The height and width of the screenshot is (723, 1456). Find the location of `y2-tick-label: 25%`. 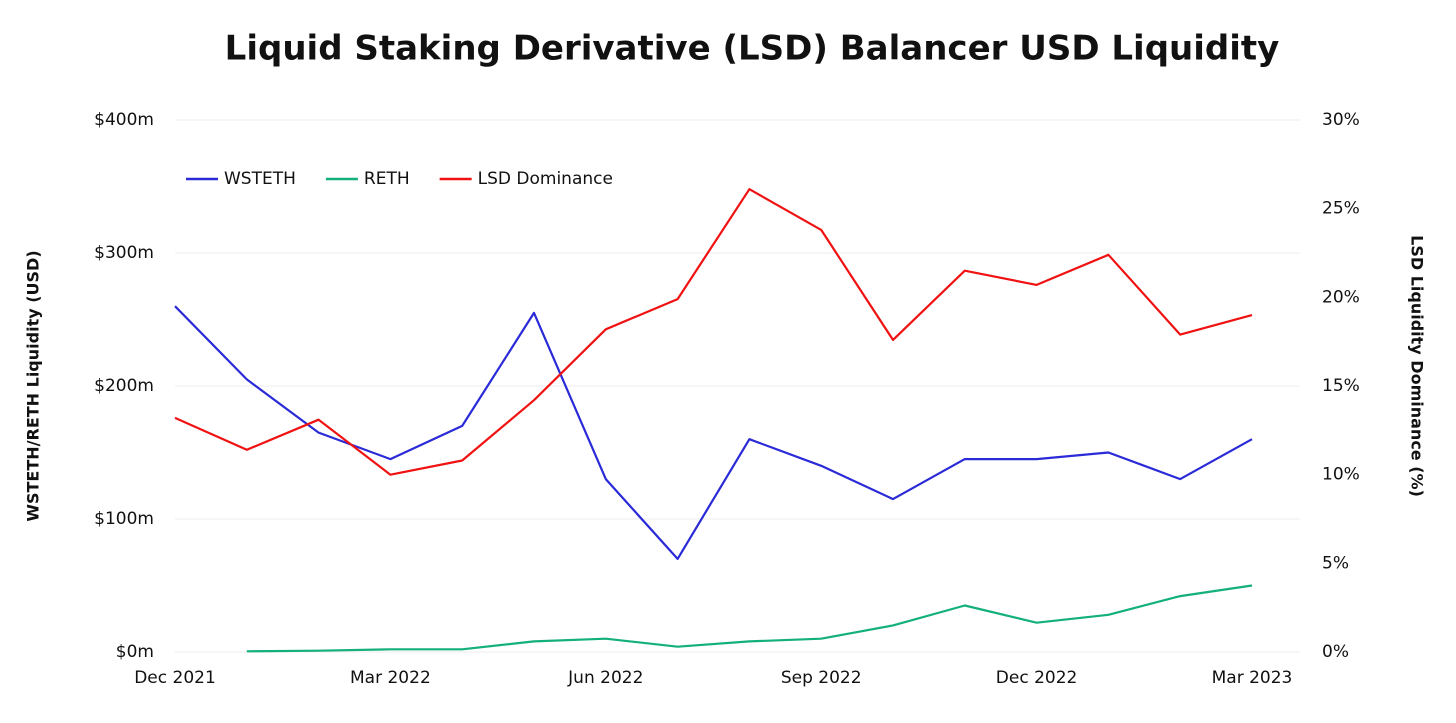

y2-tick-label: 25% is located at coordinates (1341, 209).